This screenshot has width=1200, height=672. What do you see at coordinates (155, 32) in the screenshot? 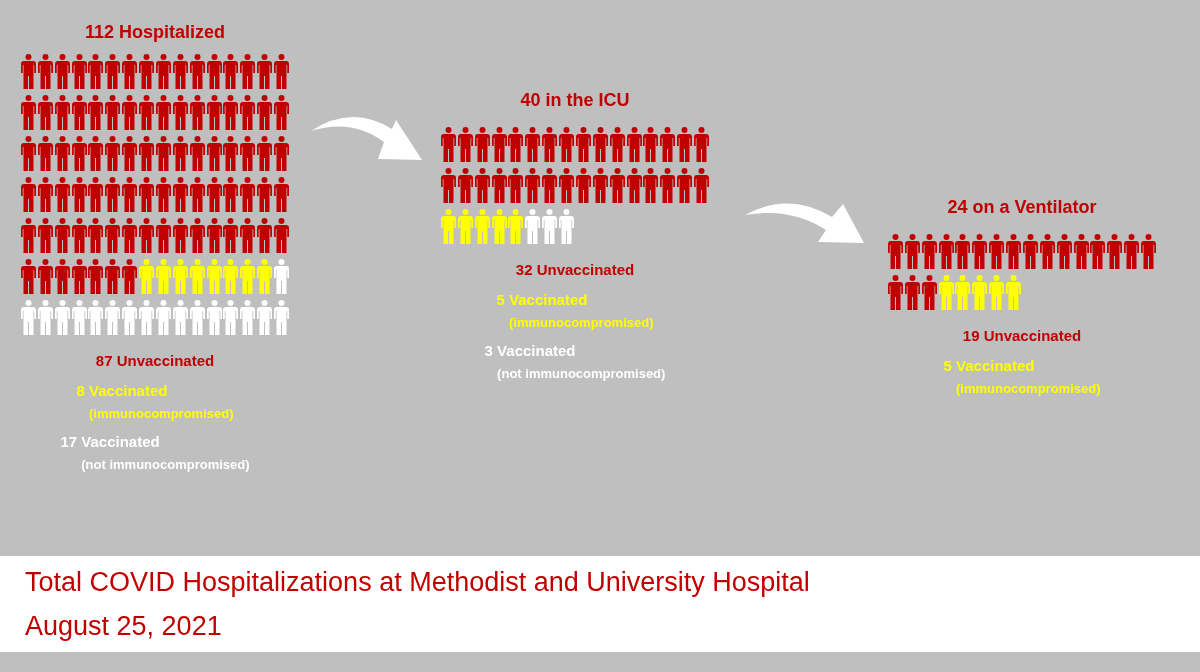
I see `text: 112 Hospitalized` at bounding box center [155, 32].